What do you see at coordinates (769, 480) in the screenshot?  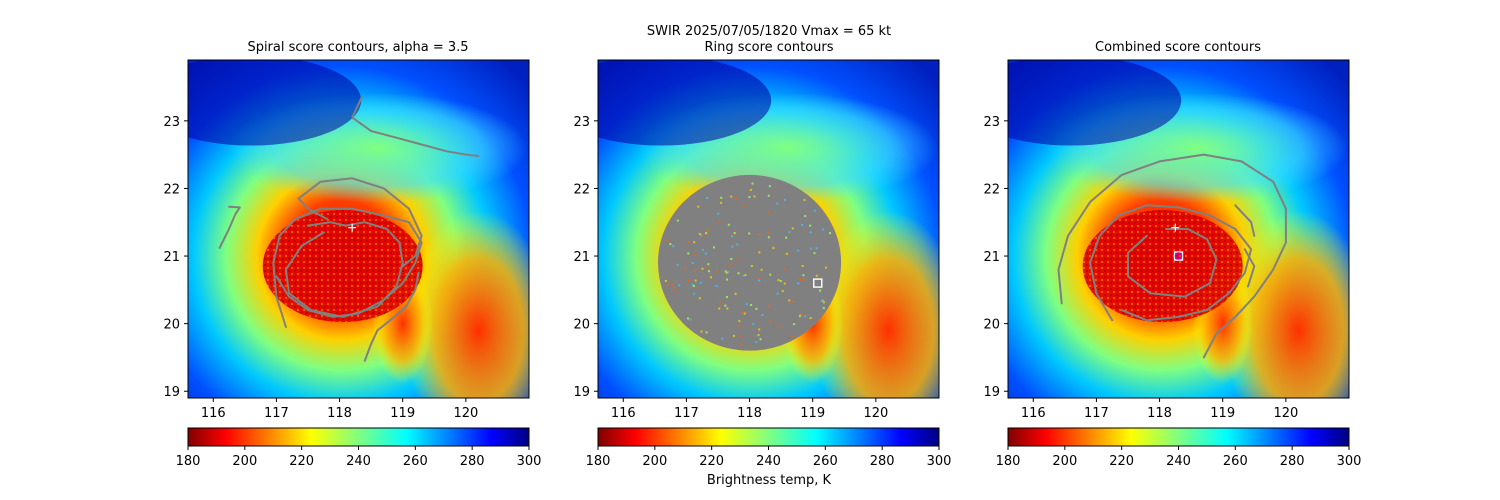 I see `colorbar-label: Brightness temp, K` at bounding box center [769, 480].